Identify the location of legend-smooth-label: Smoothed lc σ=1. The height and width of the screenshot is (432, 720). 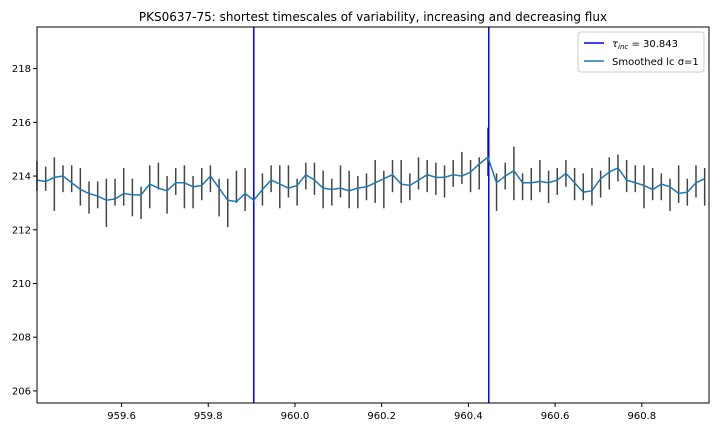
(655, 62).